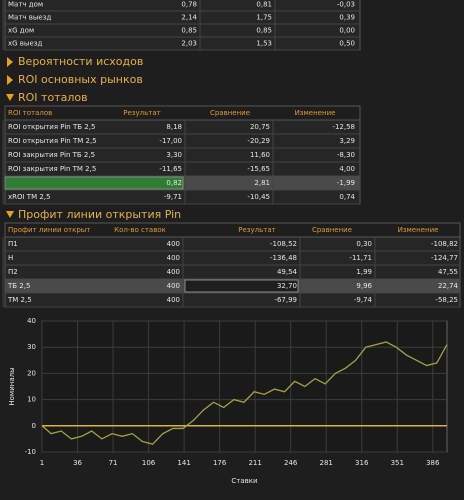  I want to click on cell: П2, so click(13, 272).